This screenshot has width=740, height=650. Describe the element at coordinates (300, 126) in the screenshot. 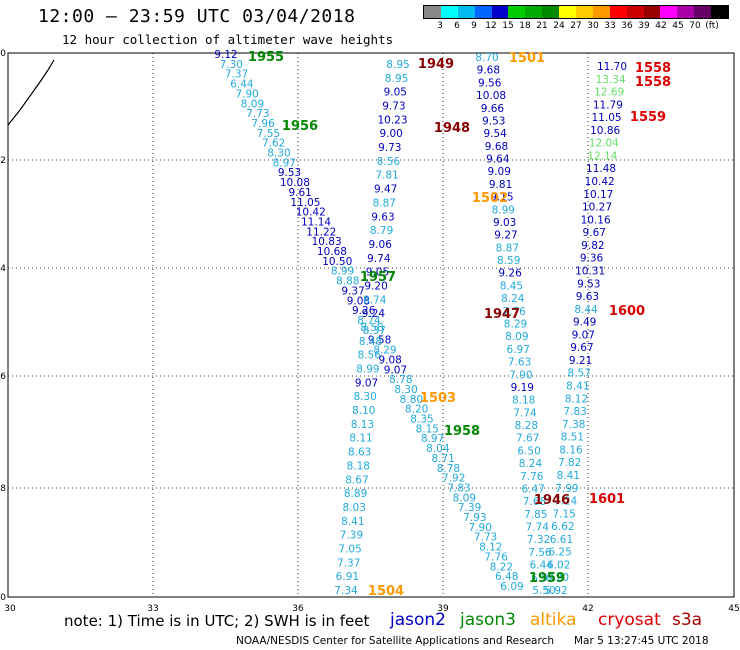

I see `pass-number-jason3: 1956` at that location.